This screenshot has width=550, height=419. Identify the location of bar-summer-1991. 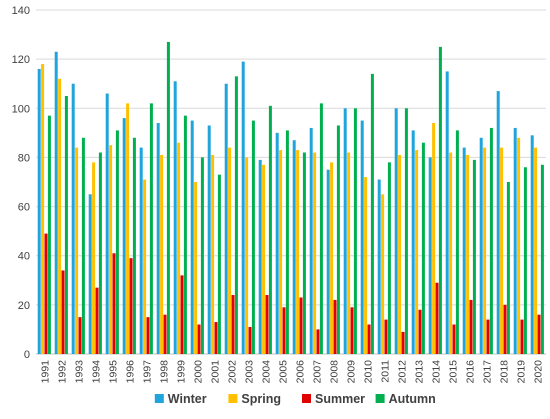
(46, 293).